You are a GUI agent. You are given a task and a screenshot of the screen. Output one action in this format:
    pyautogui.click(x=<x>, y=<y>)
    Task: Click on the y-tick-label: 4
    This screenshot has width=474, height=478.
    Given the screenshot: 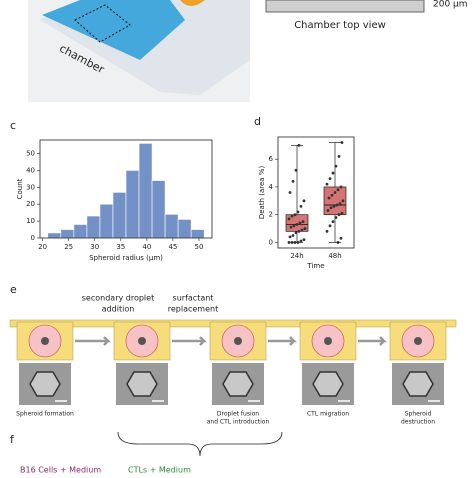 What is the action you would take?
    pyautogui.click(x=271, y=187)
    